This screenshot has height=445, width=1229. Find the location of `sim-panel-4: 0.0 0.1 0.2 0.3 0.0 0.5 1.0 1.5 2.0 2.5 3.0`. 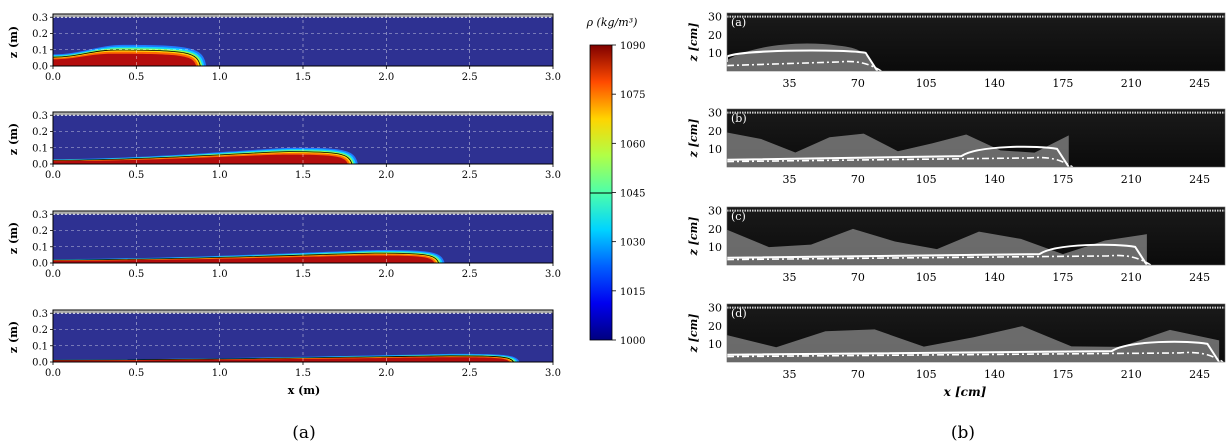

sim-panel-4: 0.0 0.1 0.2 0.3 0.0 0.5 1.0 1.5 2.0 2.5 3.0 is located at coordinates (296, 344).